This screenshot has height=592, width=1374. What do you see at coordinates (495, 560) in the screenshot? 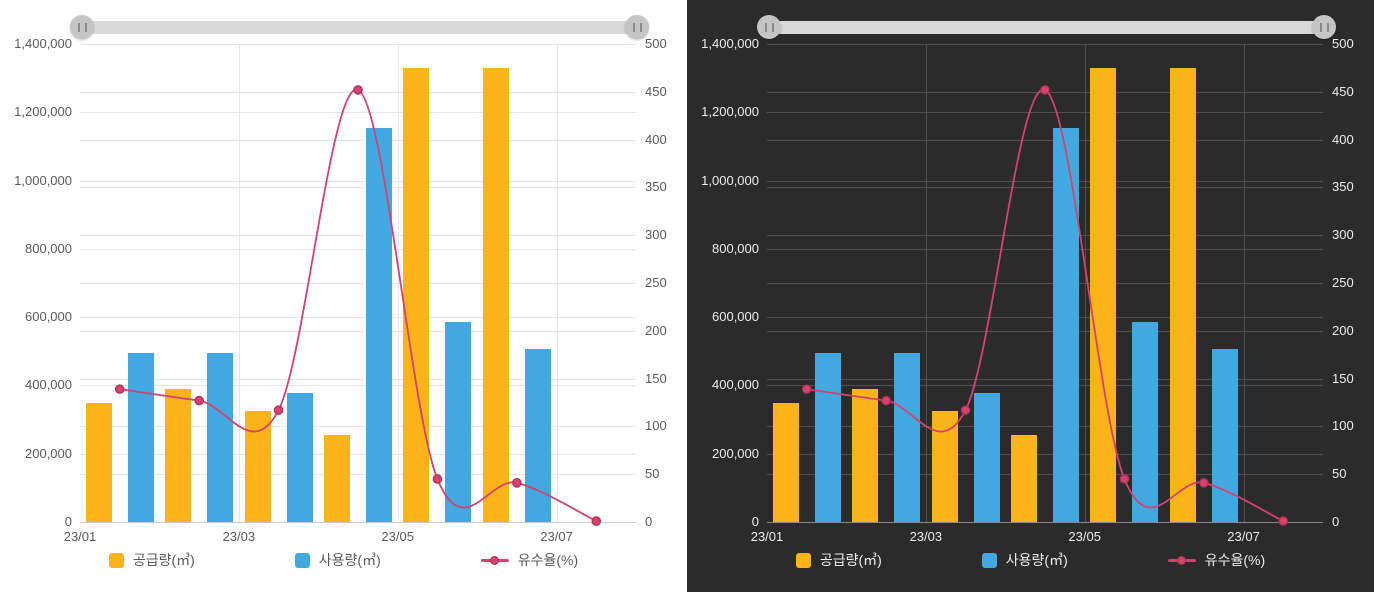
I see `legend-line-dot` at bounding box center [495, 560].